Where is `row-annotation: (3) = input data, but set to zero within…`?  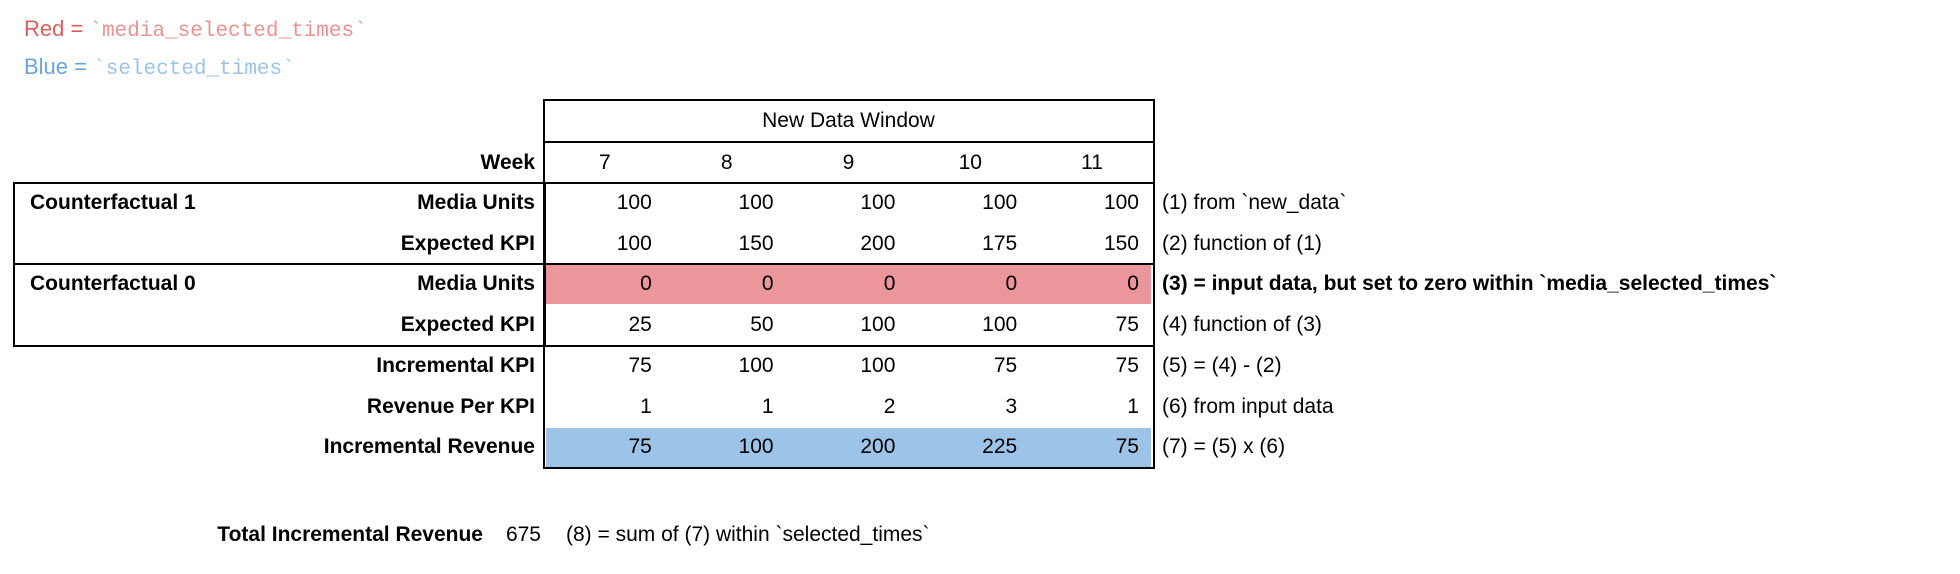 row-annotation: (3) = input data, but set to zero within… is located at coordinates (1469, 284).